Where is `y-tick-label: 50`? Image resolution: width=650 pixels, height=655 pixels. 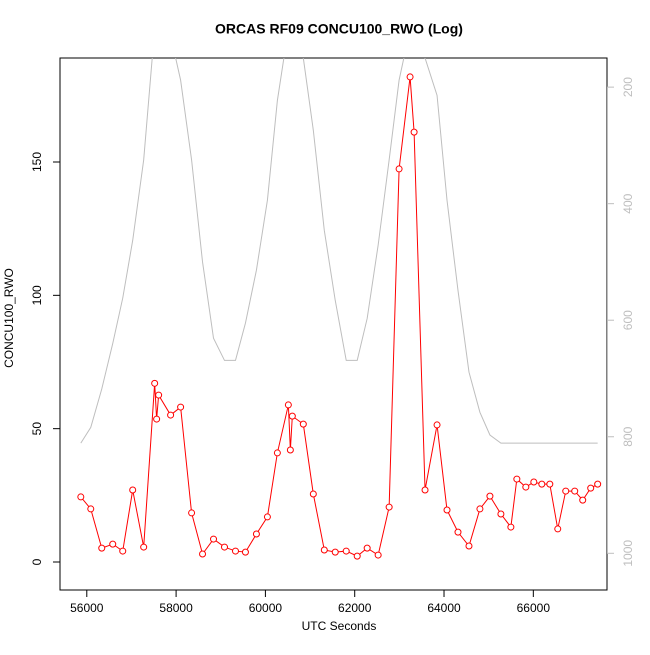 y-tick-label: 50 is located at coordinates (37, 429).